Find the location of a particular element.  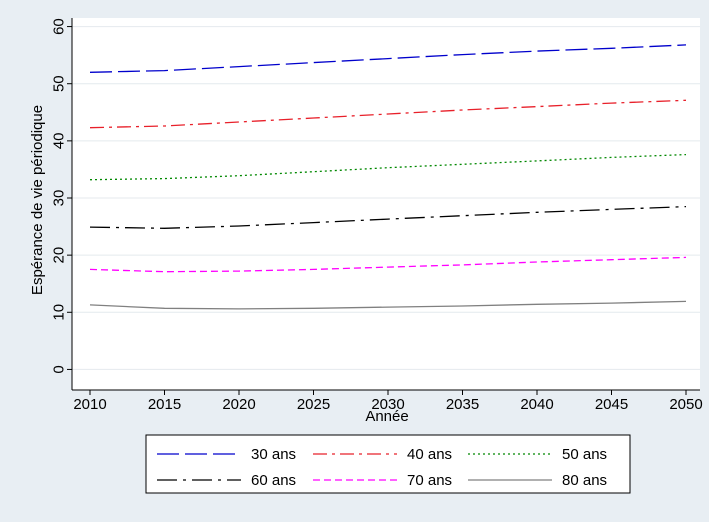

series-line-80-ans is located at coordinates (388, 305).